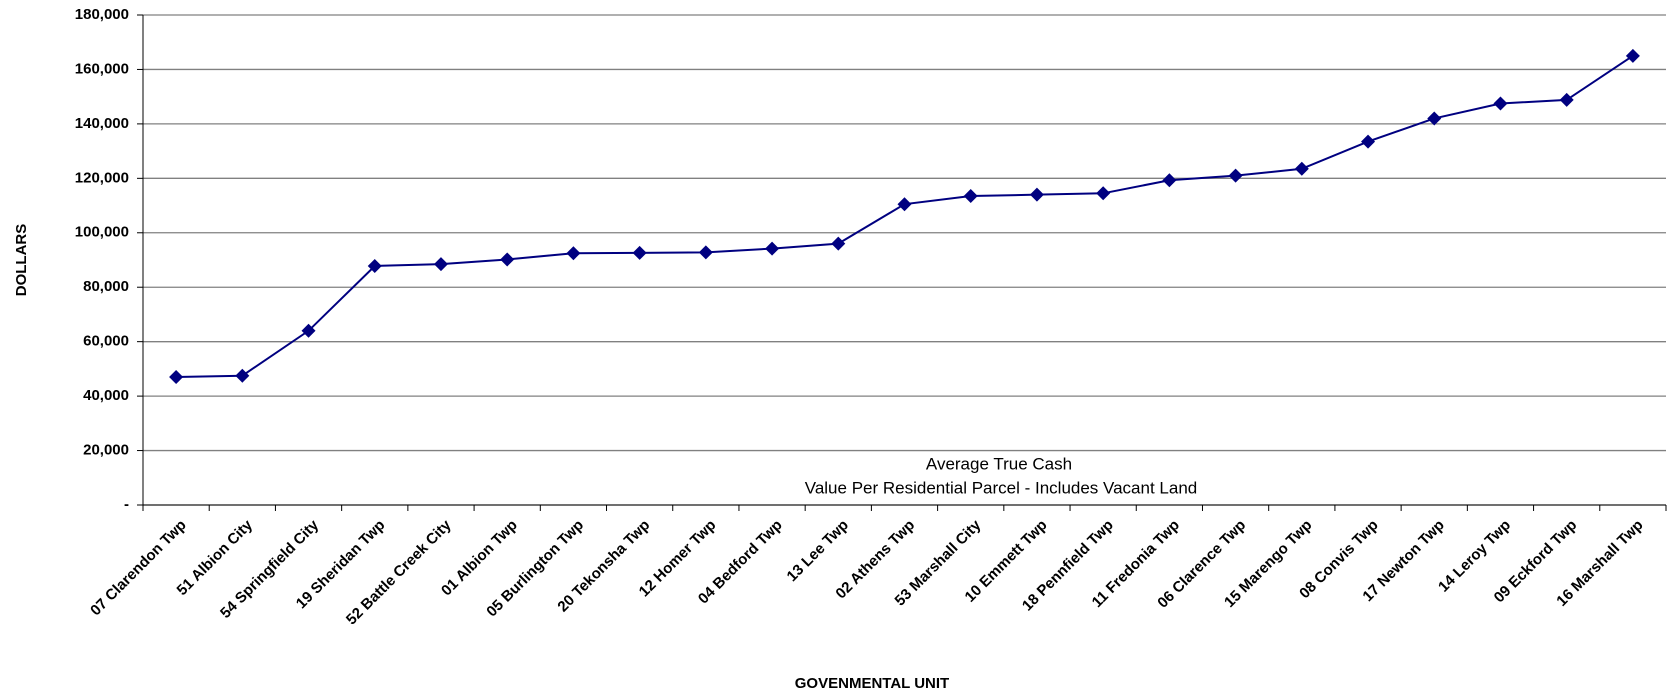 The image size is (1674, 698). What do you see at coordinates (102, 177) in the screenshot?
I see `y-tick-label: 120,000` at bounding box center [102, 177].